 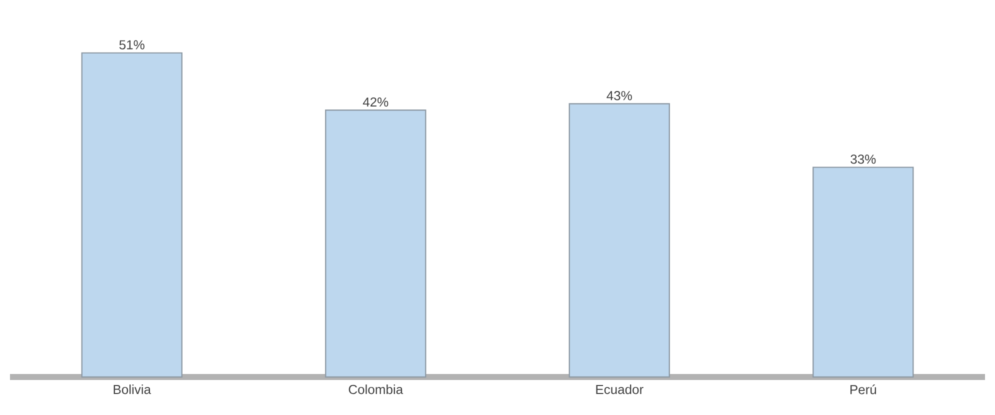 What do you see at coordinates (863, 389) in the screenshot?
I see `x-tick-label: Perú` at bounding box center [863, 389].